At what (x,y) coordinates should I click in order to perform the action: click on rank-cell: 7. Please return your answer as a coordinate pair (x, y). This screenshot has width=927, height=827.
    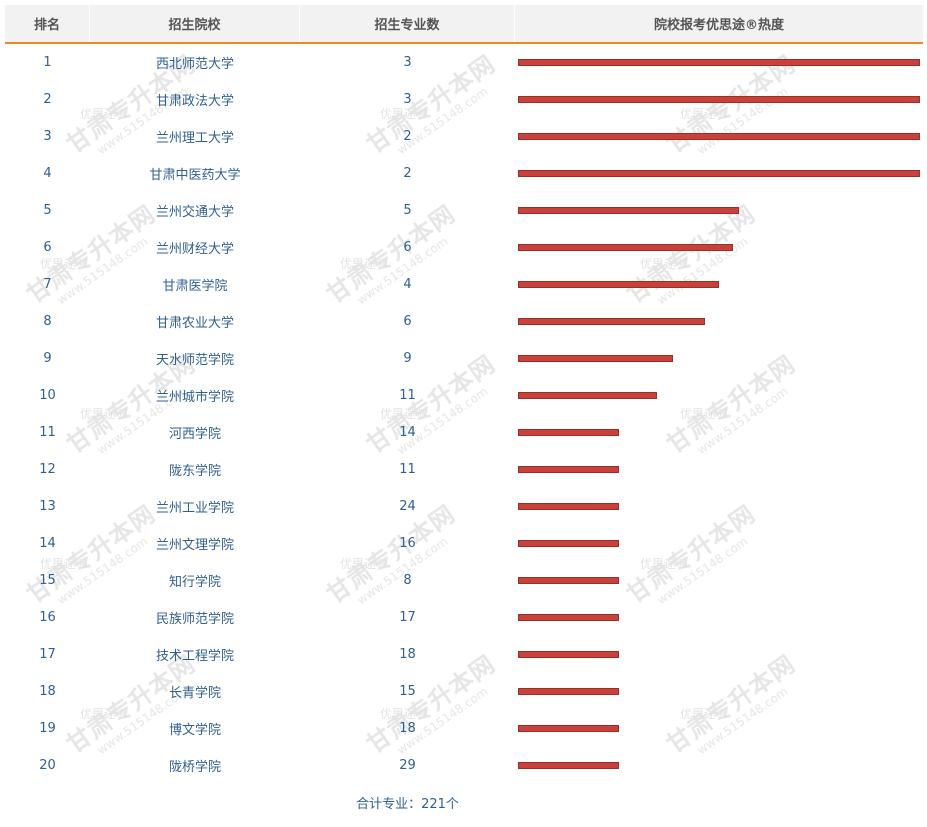
    Looking at the image, I should click on (47, 284).